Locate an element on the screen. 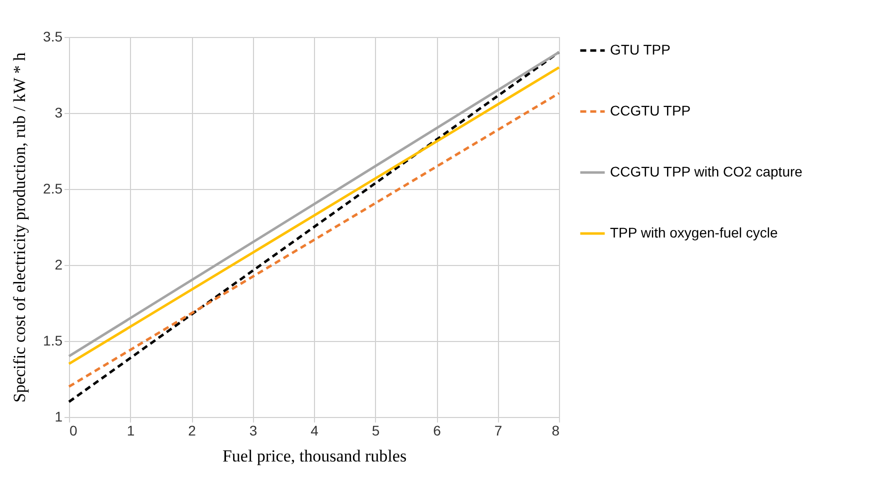 This screenshot has width=870, height=492. x-tick-label: 3 is located at coordinates (253, 430).